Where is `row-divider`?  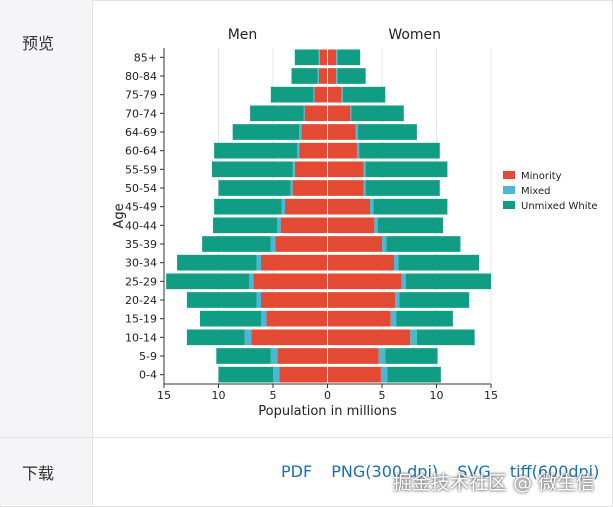
row-divider is located at coordinates (305, 437).